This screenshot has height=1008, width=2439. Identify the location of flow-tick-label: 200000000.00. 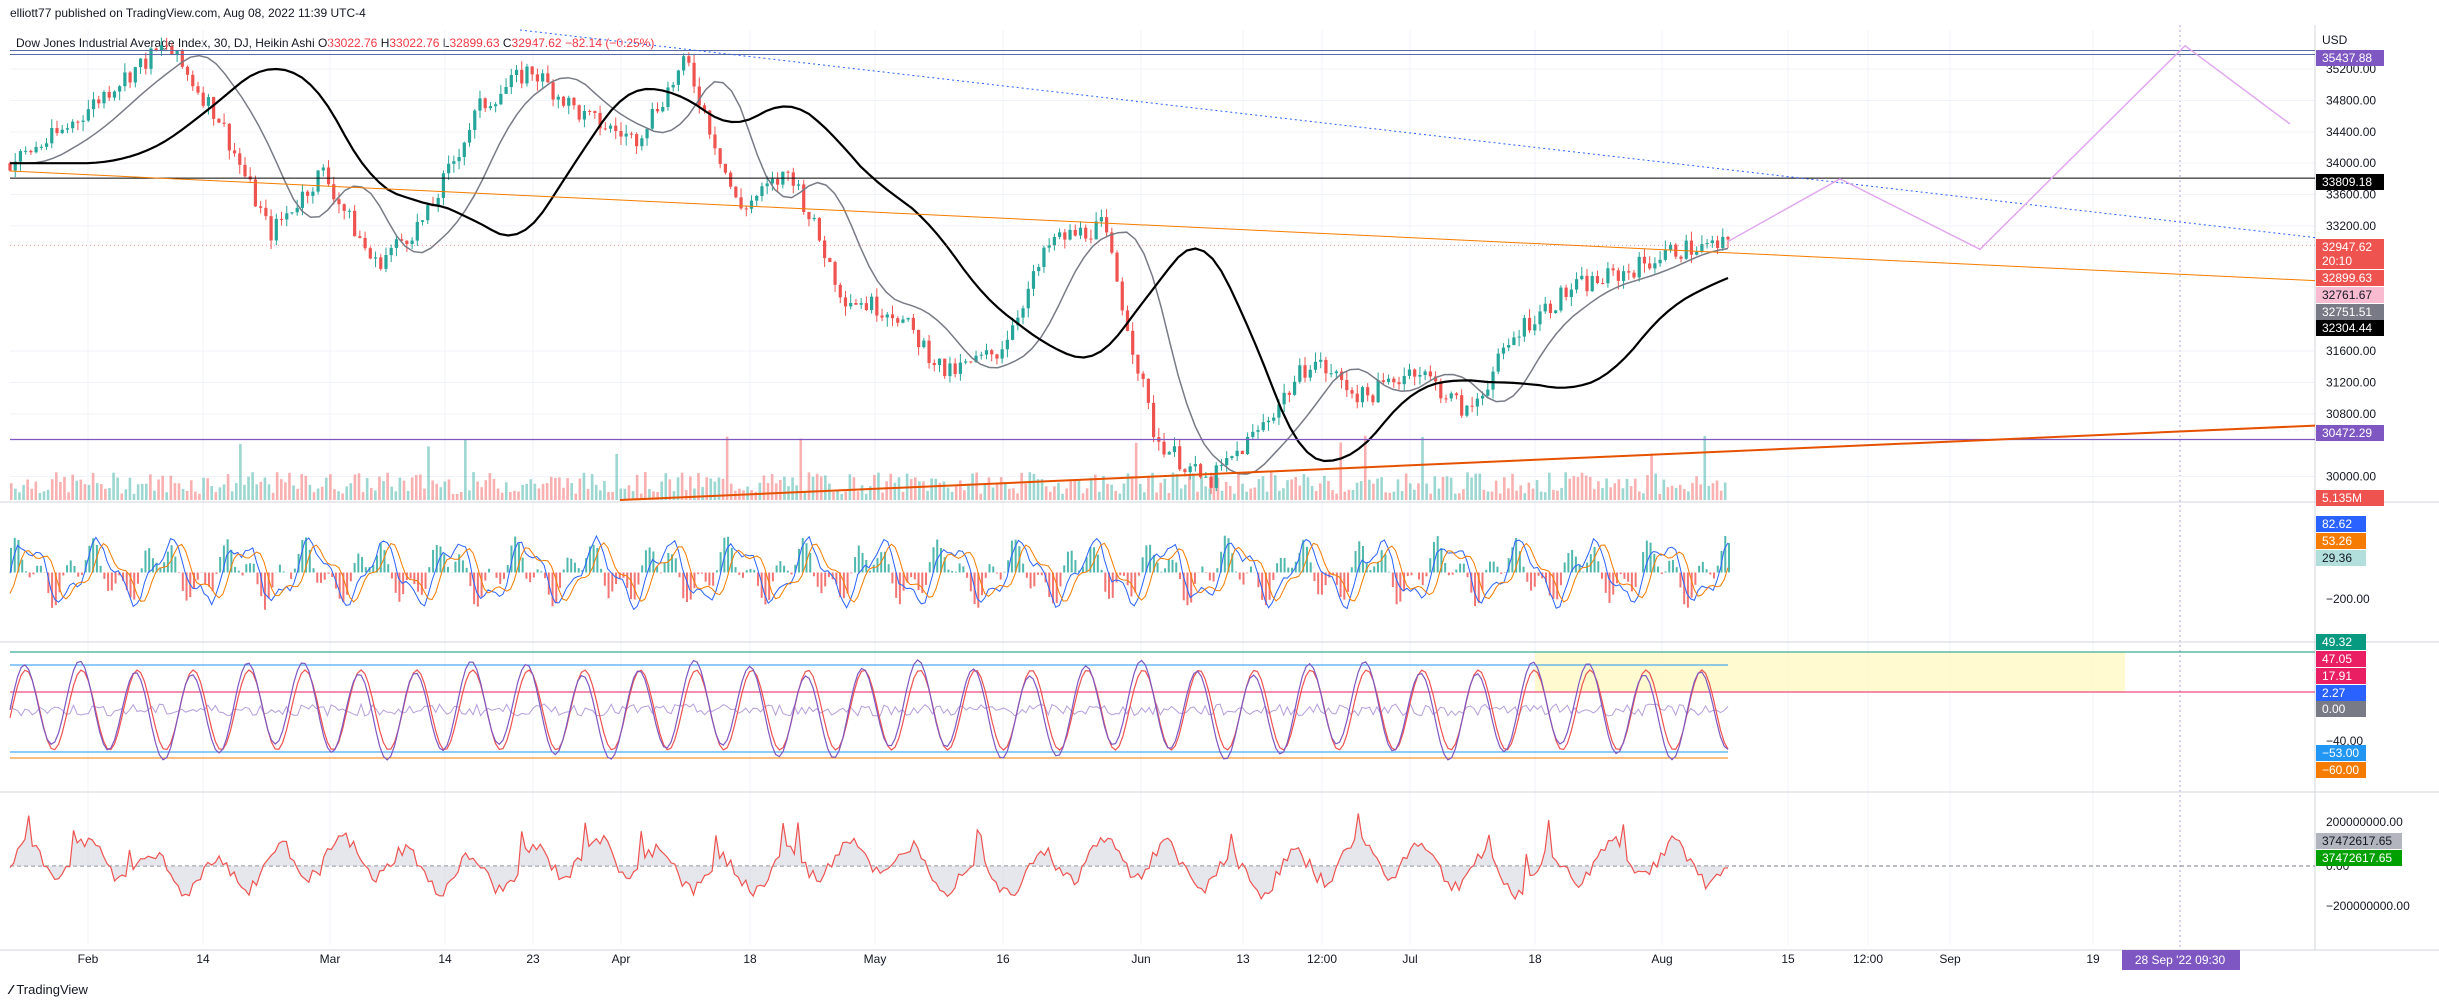
(2364, 822).